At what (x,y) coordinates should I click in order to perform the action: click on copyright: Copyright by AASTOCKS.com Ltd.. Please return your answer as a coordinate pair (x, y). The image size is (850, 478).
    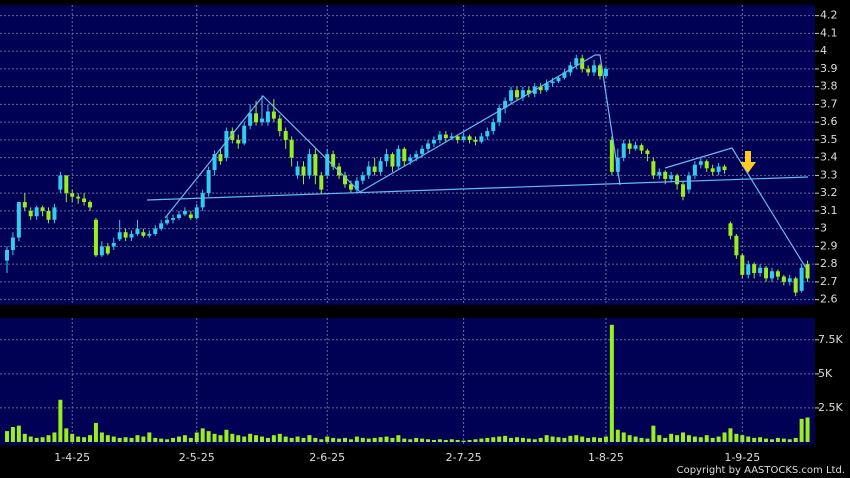
    Looking at the image, I should click on (761, 470).